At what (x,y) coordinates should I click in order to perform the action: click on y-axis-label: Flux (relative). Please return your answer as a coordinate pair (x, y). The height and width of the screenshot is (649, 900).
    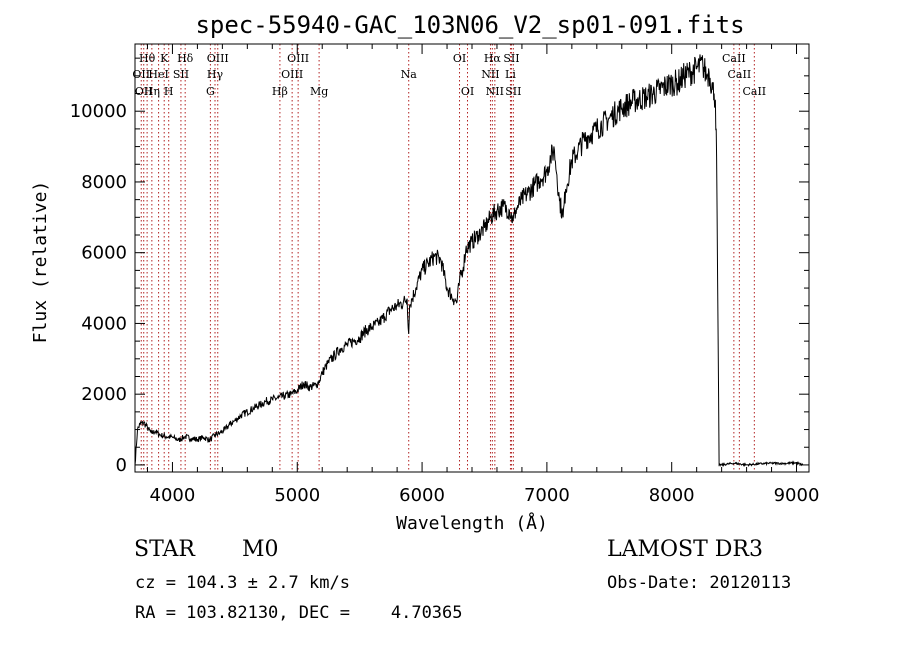
    Looking at the image, I should click on (40, 262).